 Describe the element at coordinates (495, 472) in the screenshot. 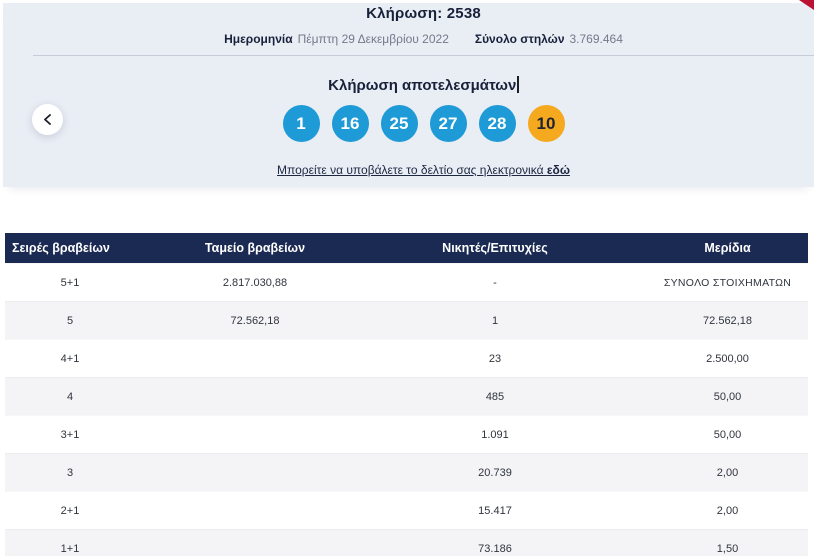

I see `cell-winners: 20.739` at that location.